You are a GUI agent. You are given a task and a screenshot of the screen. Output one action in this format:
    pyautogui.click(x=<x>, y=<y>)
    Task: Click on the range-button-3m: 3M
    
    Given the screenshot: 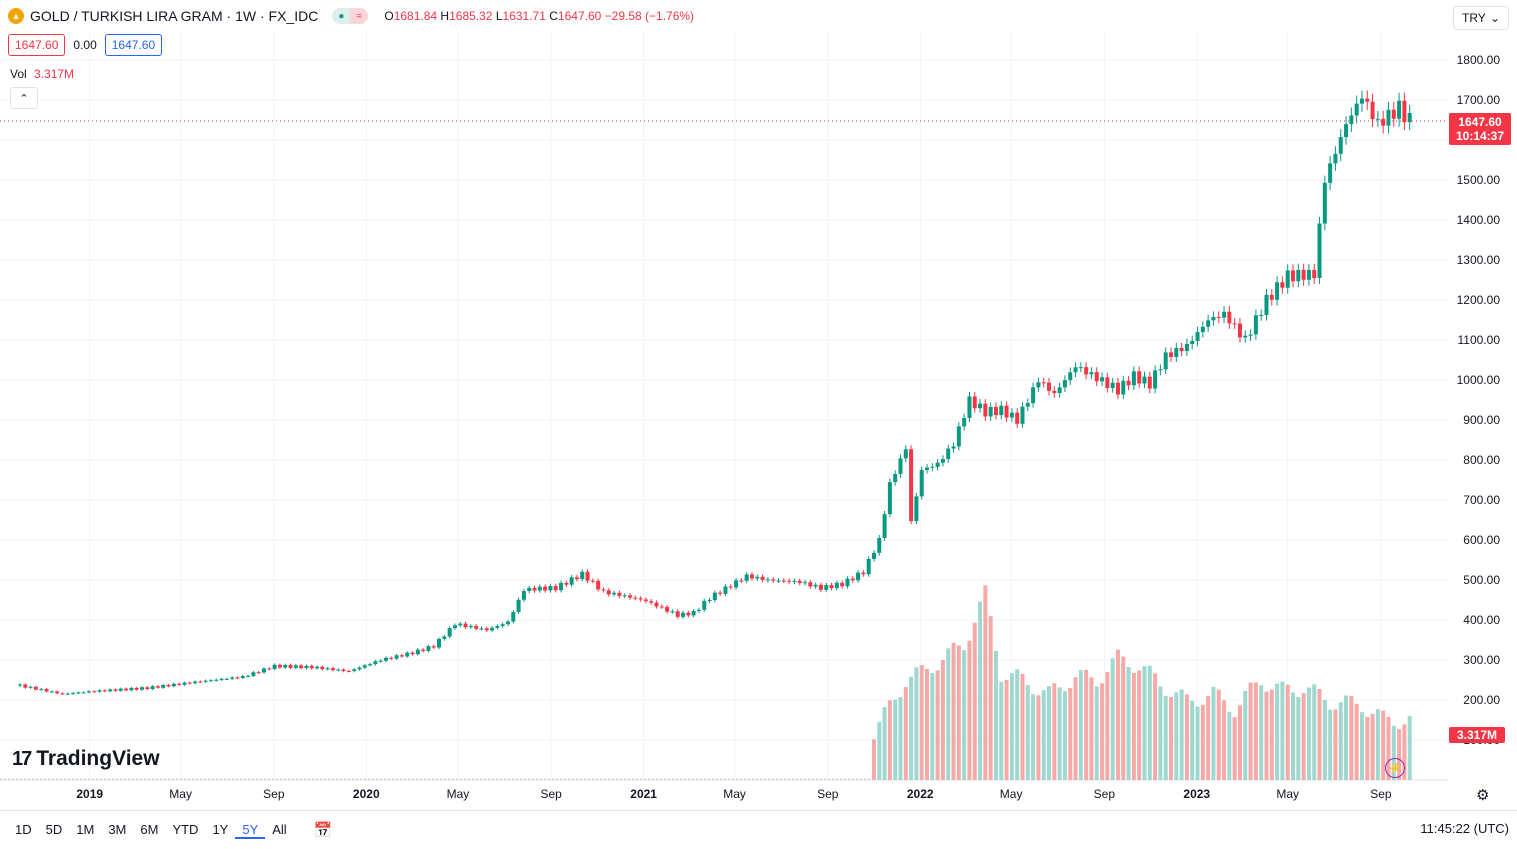 What is the action you would take?
    pyautogui.click(x=117, y=829)
    